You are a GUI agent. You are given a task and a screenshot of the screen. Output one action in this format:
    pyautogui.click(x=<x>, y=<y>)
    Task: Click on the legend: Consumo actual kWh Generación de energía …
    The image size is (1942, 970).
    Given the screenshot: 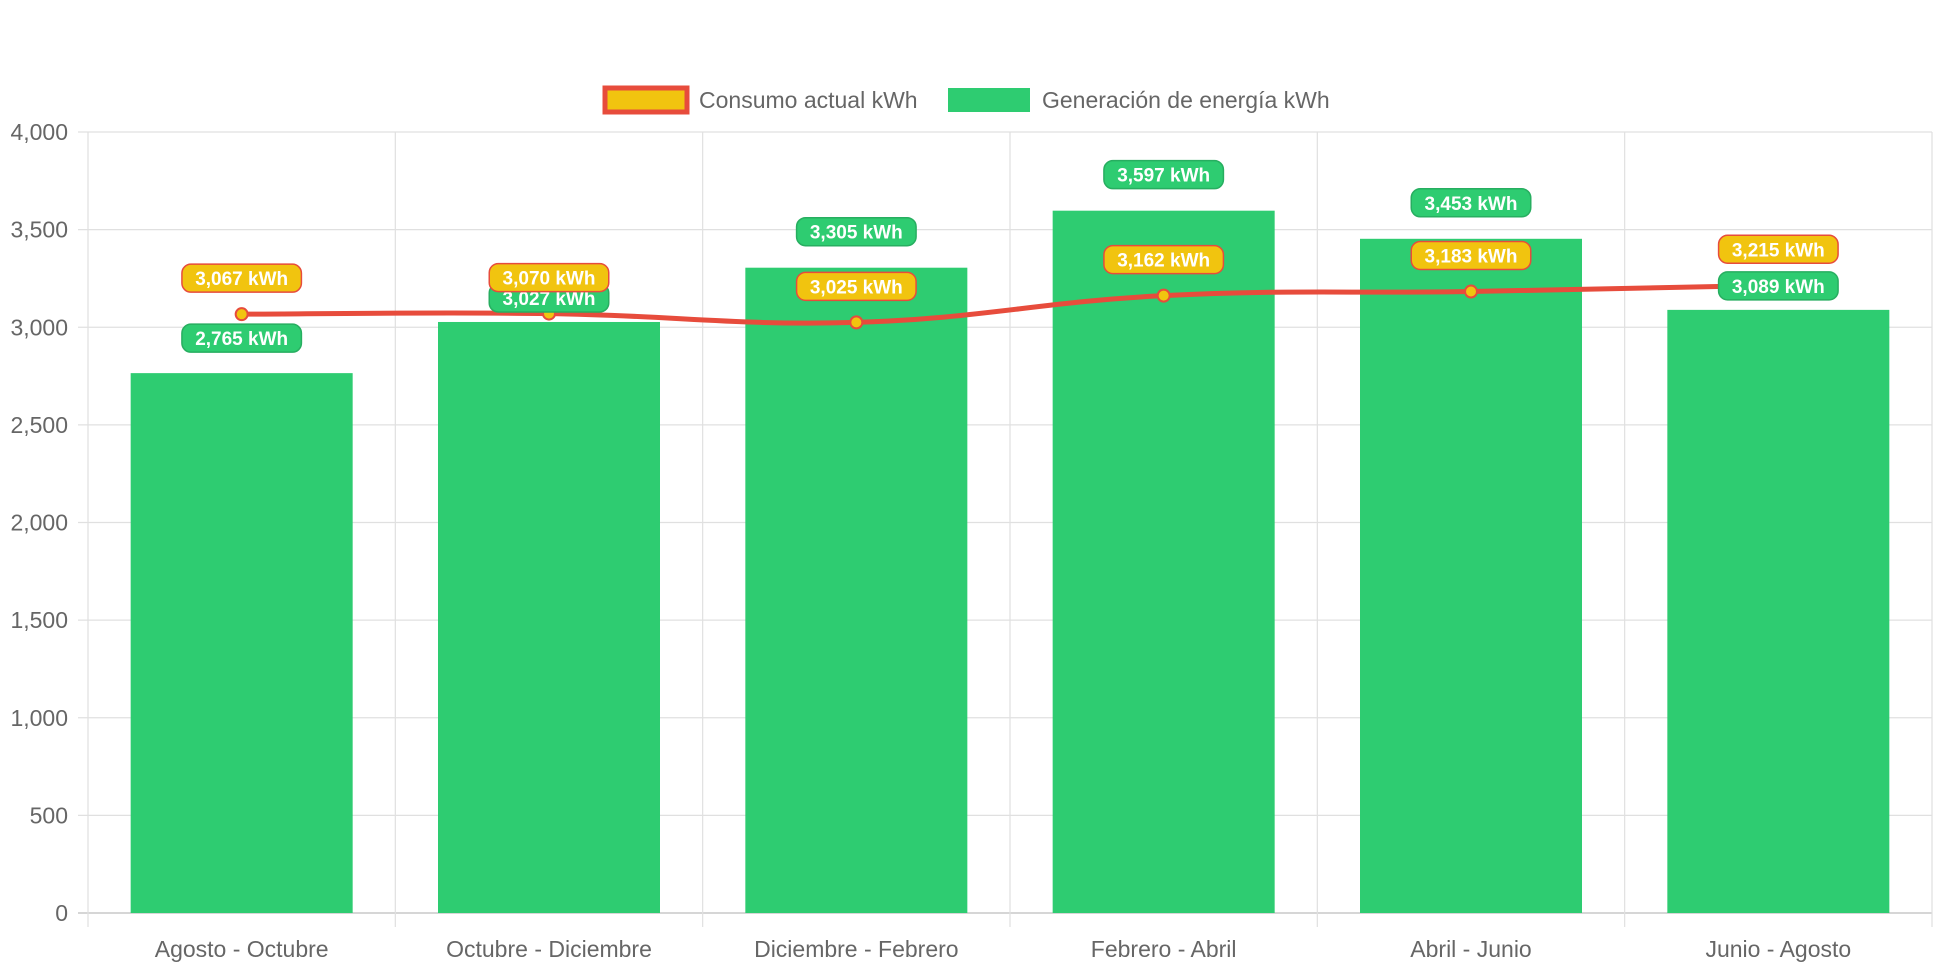 What is the action you would take?
    pyautogui.click(x=966, y=100)
    